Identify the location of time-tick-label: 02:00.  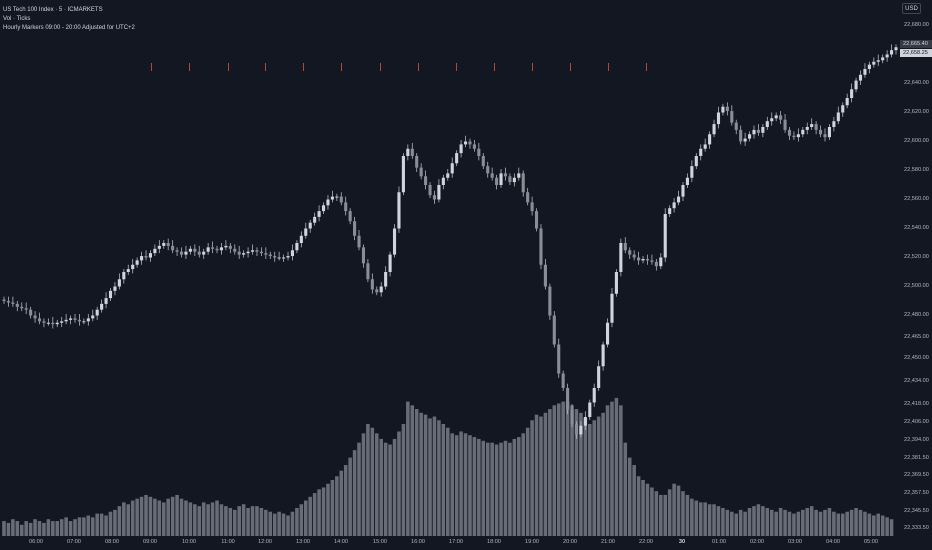
(757, 542).